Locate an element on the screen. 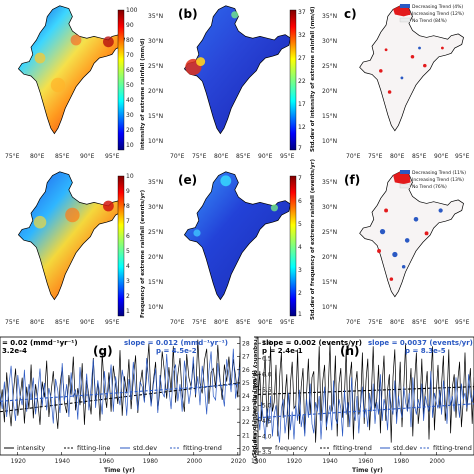  india-map-b is located at coordinates (237, 70).